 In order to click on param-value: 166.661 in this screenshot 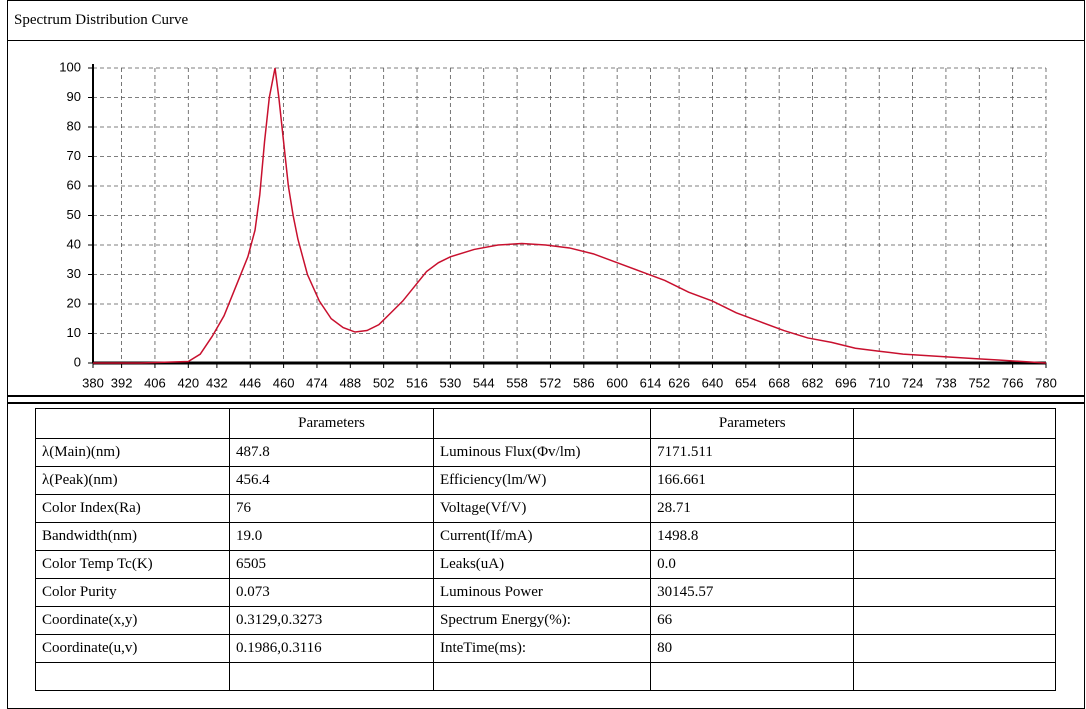, I will do `click(752, 480)`.